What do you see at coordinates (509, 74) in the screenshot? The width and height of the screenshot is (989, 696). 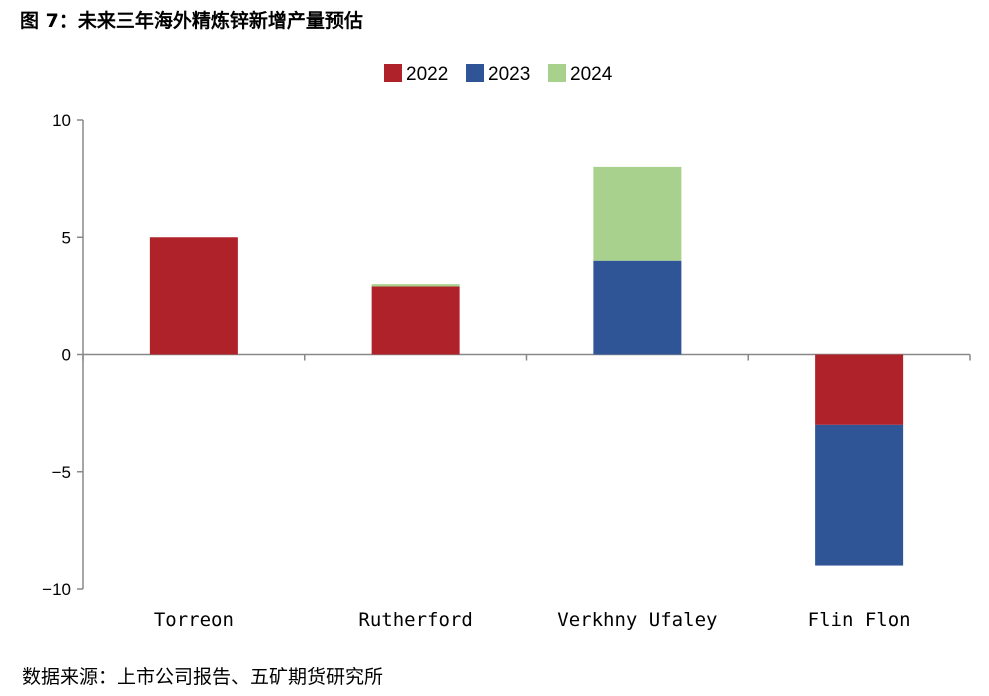 I see `legend-label-2023: 2023` at bounding box center [509, 74].